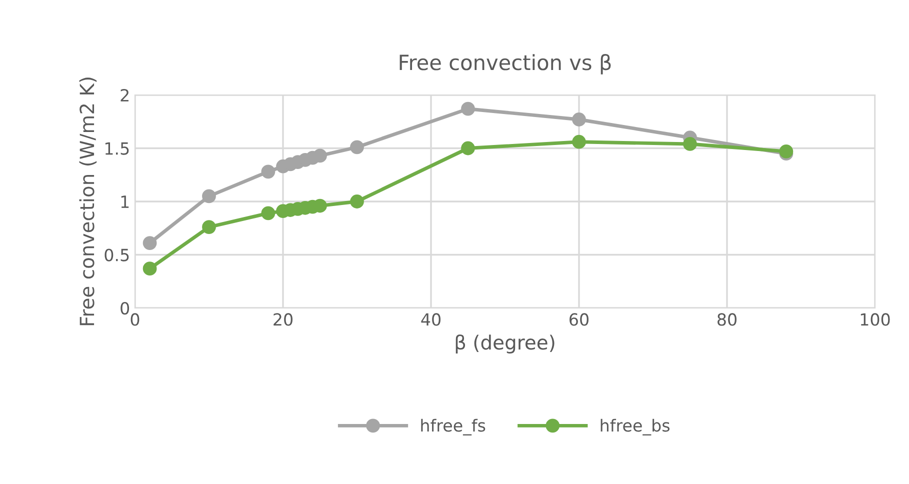 This screenshot has width=909, height=484. I want to click on y-tick-label: 0.5, so click(116, 255).